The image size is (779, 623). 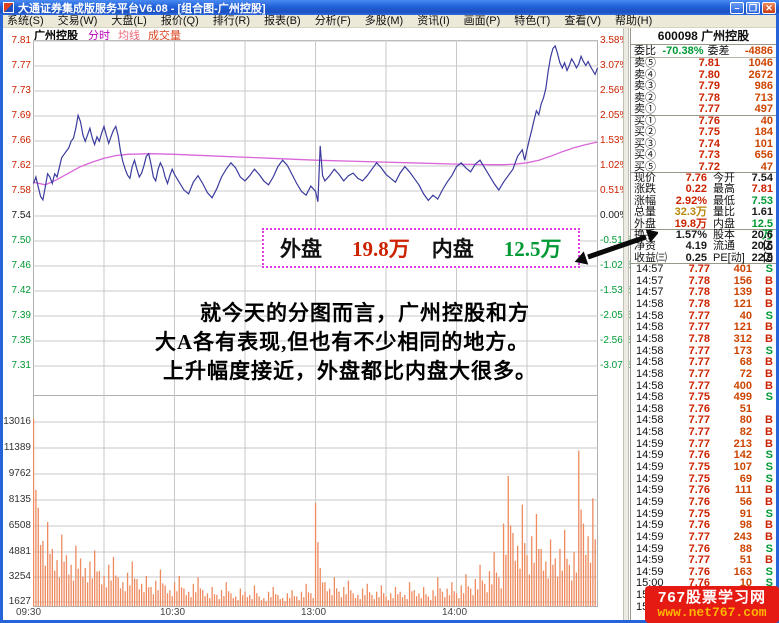 What do you see at coordinates (704, 420) in the screenshot?
I see `tick-row-13: 14:58 7.77 80 B` at bounding box center [704, 420].